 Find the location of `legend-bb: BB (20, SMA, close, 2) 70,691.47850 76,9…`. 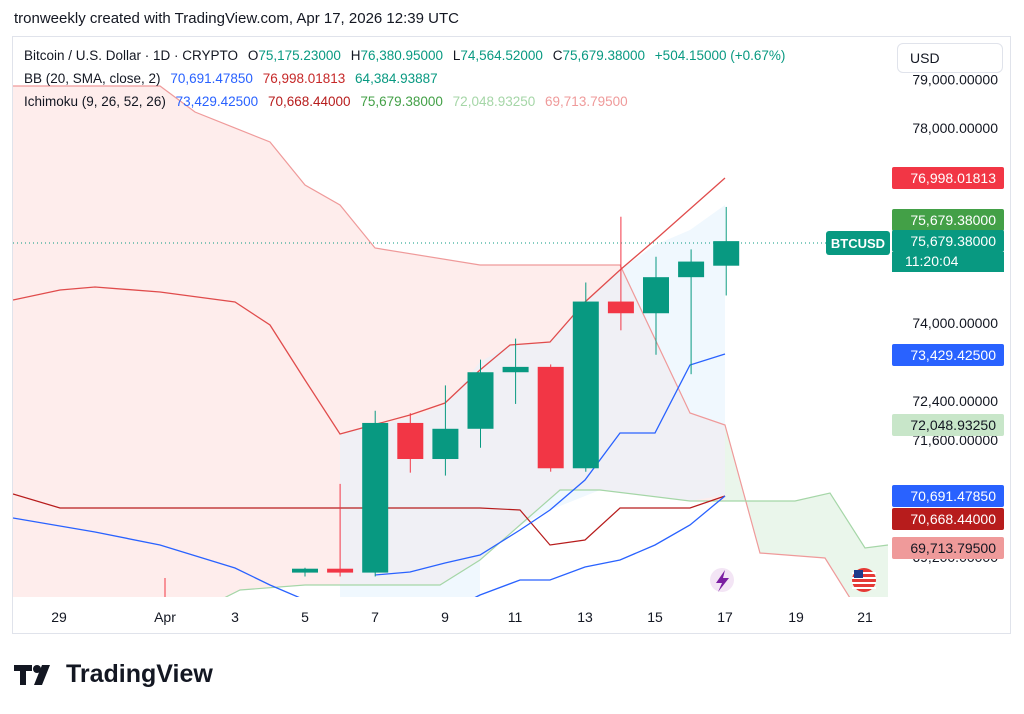

legend-bb: BB (20, SMA, close, 2) 70,691.47850 76,9… is located at coordinates (234, 78).